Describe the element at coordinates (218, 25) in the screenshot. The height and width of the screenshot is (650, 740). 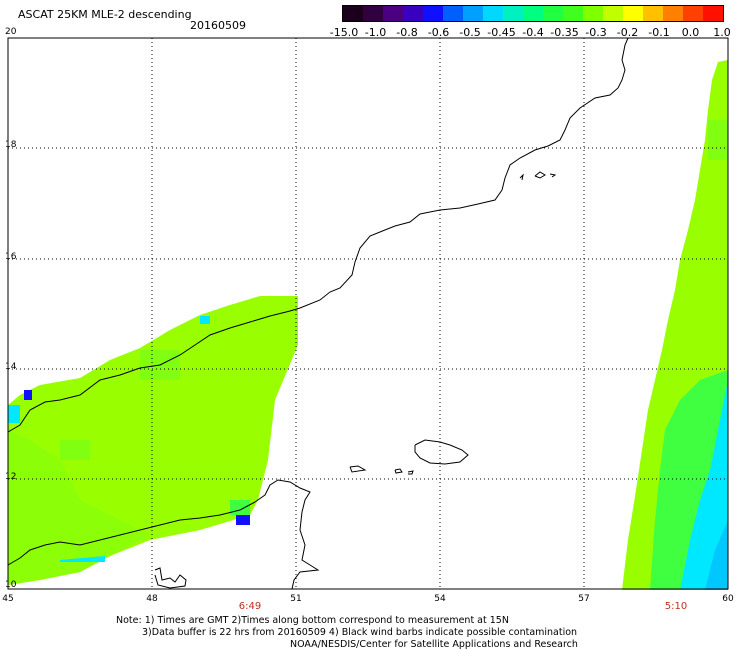
I see `map-date: 20160509` at that location.